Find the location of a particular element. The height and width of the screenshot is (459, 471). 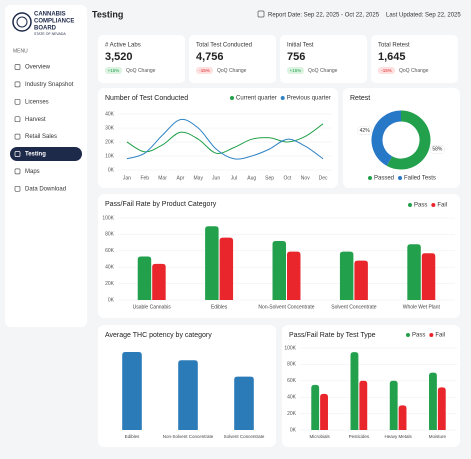

x-tick-label: May is located at coordinates (199, 178).